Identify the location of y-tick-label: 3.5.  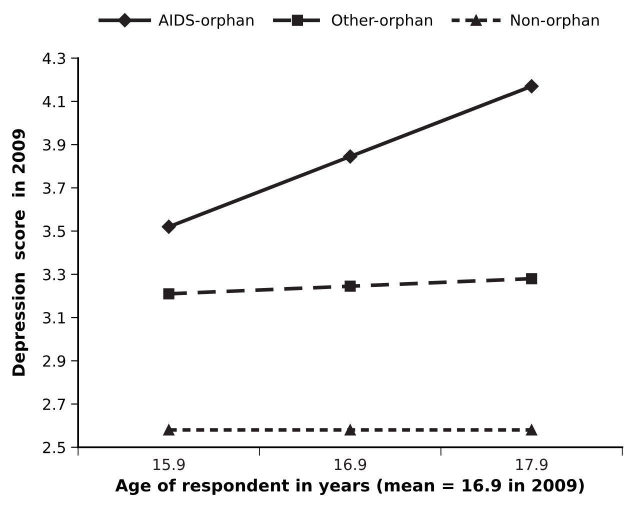
(54, 232).